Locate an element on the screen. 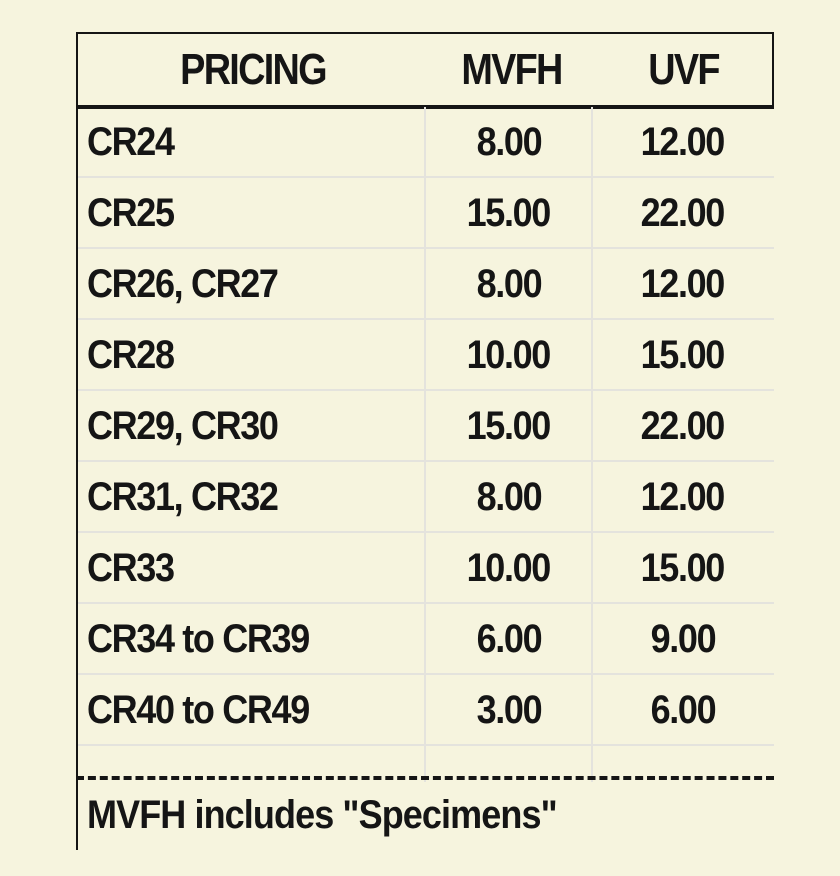 The width and height of the screenshot is (840, 876). row-mvfh-cell: 6.00 is located at coordinates (509, 639).